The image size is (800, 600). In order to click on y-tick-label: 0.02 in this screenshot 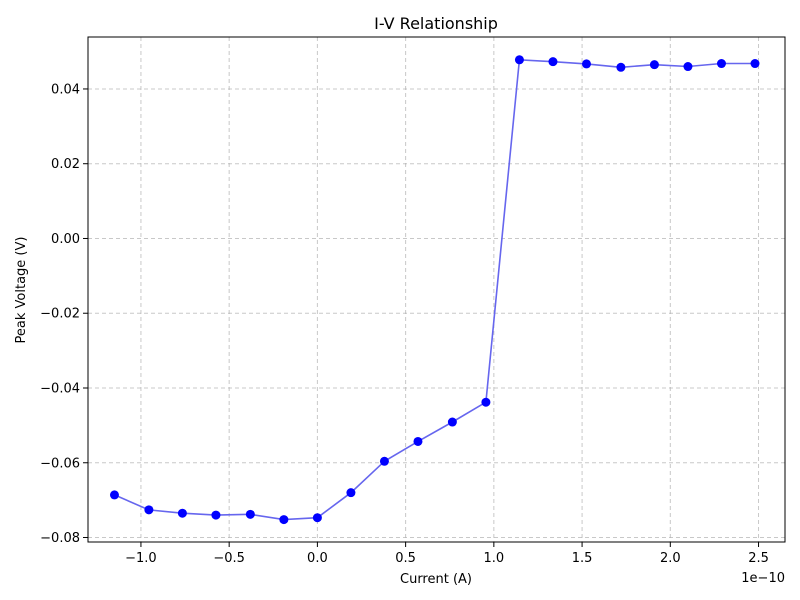, I will do `click(65, 164)`.